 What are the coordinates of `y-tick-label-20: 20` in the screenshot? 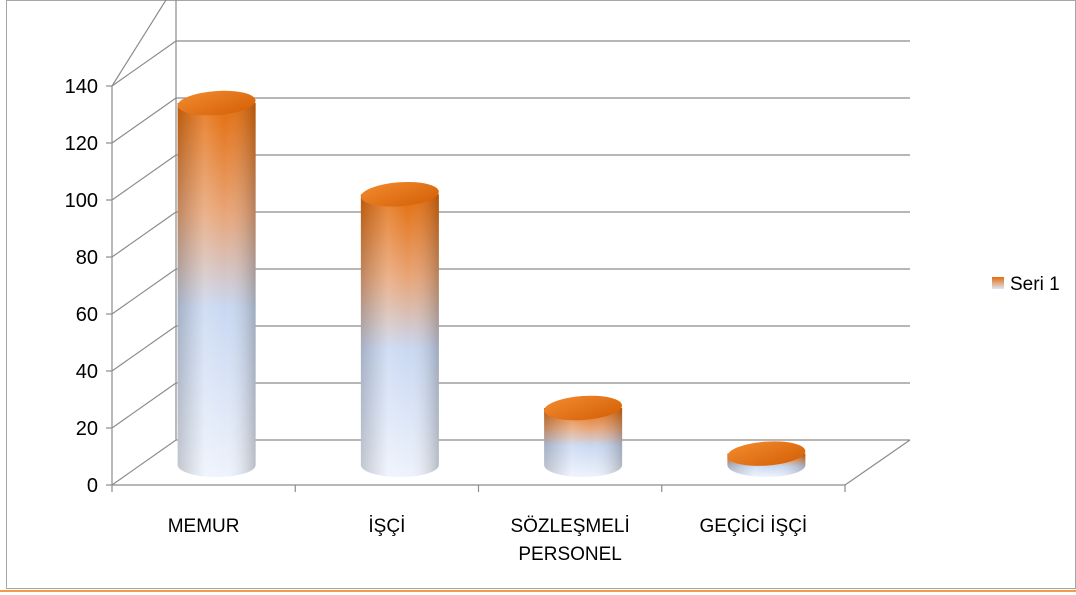 It's located at (87, 429).